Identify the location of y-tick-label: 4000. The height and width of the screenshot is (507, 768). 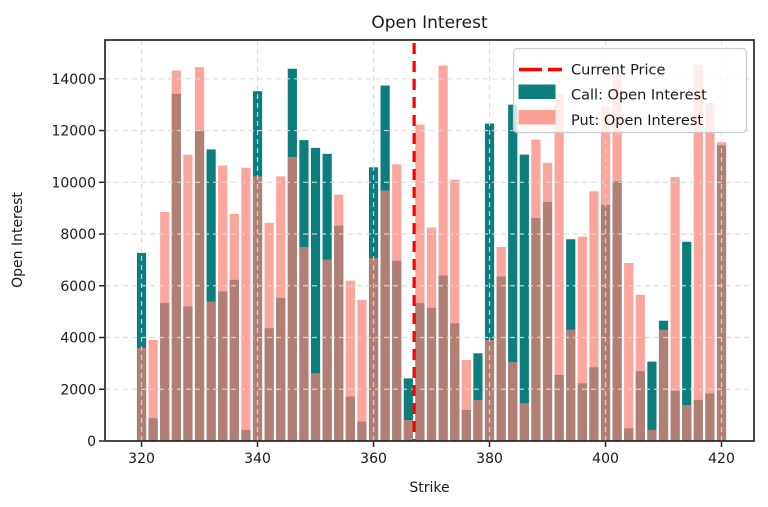
(78, 339).